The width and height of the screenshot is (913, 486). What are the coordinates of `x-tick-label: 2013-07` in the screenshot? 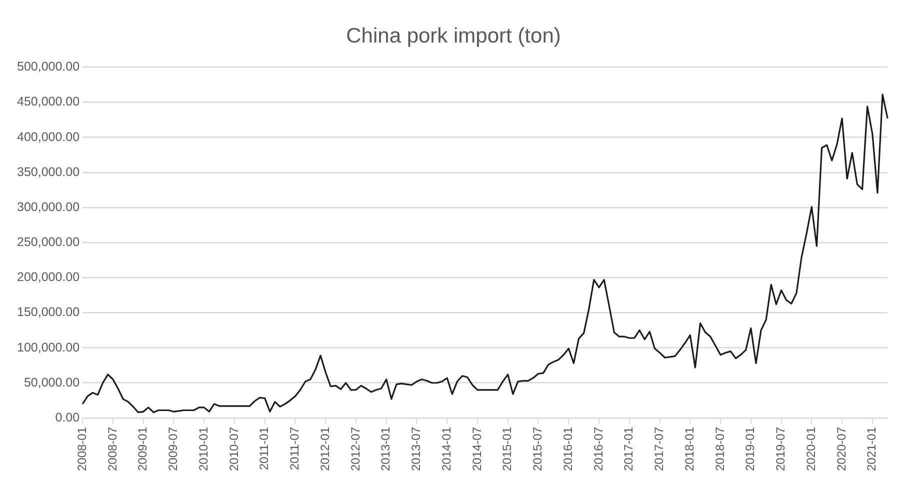 It's located at (416, 449).